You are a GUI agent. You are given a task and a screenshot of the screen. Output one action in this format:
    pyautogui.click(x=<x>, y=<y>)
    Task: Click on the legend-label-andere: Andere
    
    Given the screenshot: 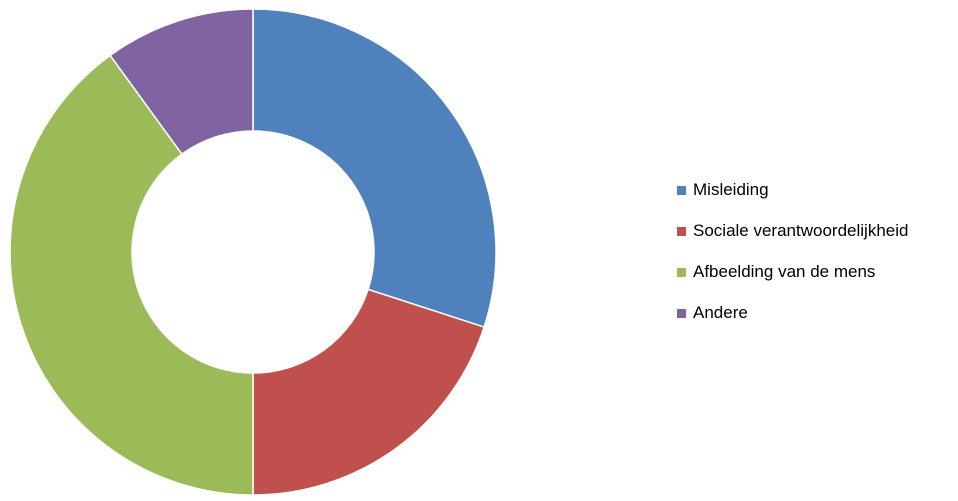 What is the action you would take?
    pyautogui.click(x=720, y=312)
    